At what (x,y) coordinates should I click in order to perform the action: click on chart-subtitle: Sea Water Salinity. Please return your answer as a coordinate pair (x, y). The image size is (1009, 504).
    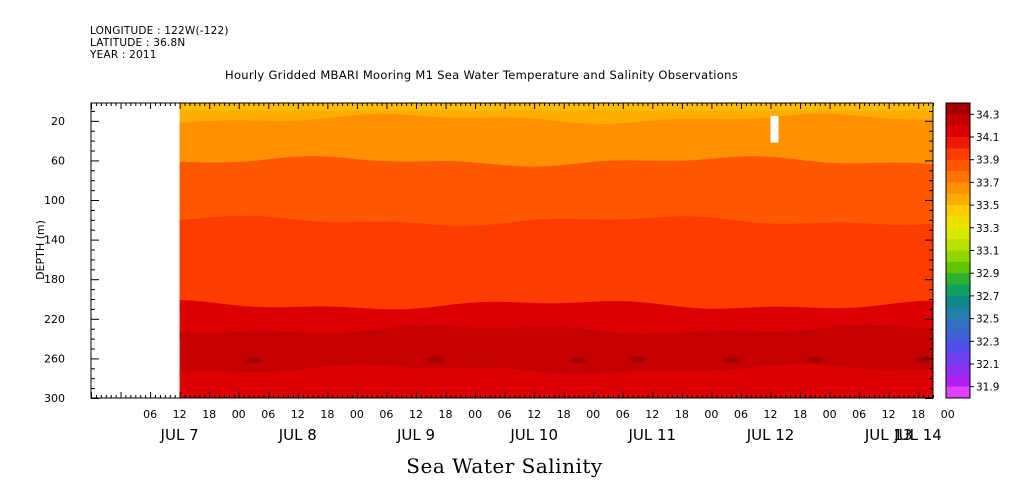
    Looking at the image, I should click on (504, 466).